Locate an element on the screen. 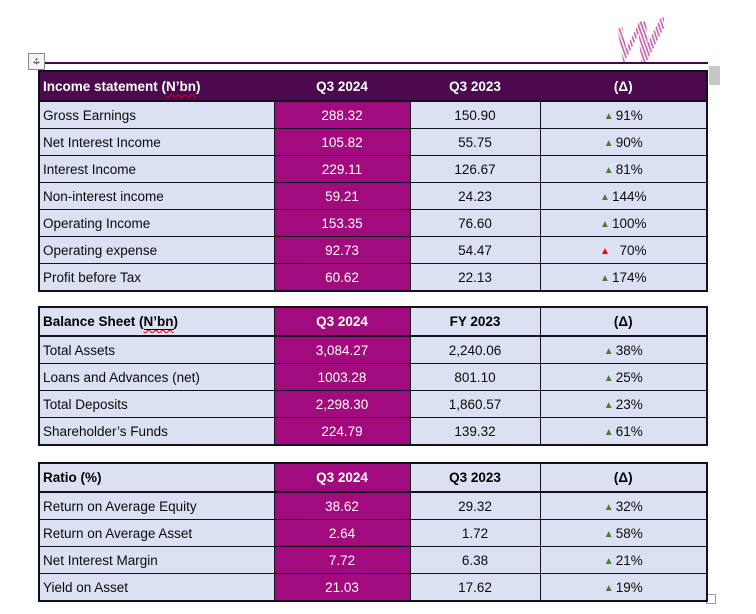  table-row: Profit before Tax 60.62 22.13 ▲ 174% is located at coordinates (373, 277).